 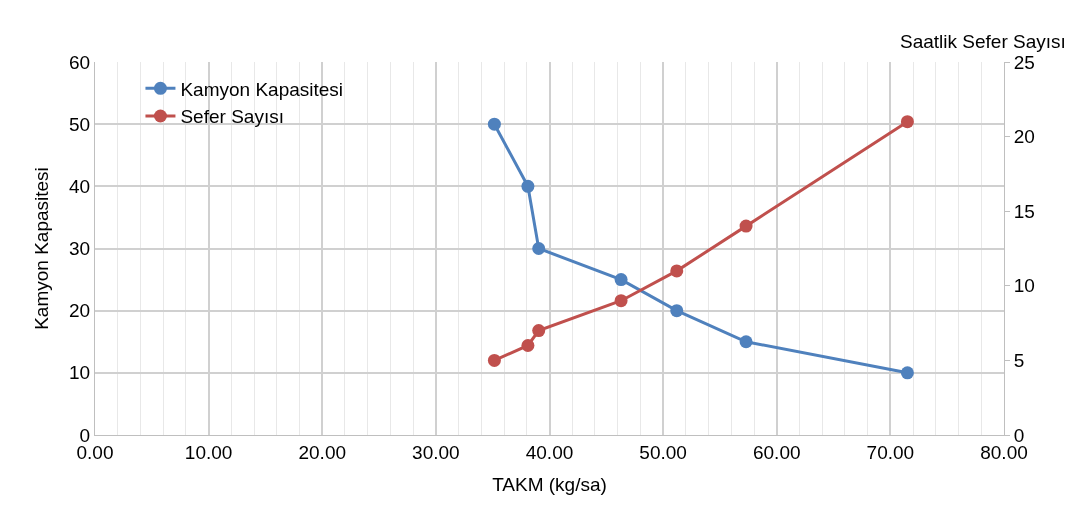 I want to click on y-tick-label: 60, so click(x=80, y=62).